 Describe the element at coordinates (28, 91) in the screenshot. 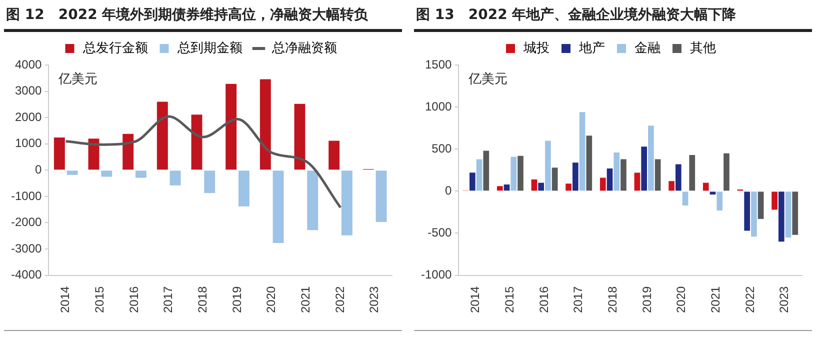

I see `y-tick-label: 3000` at that location.